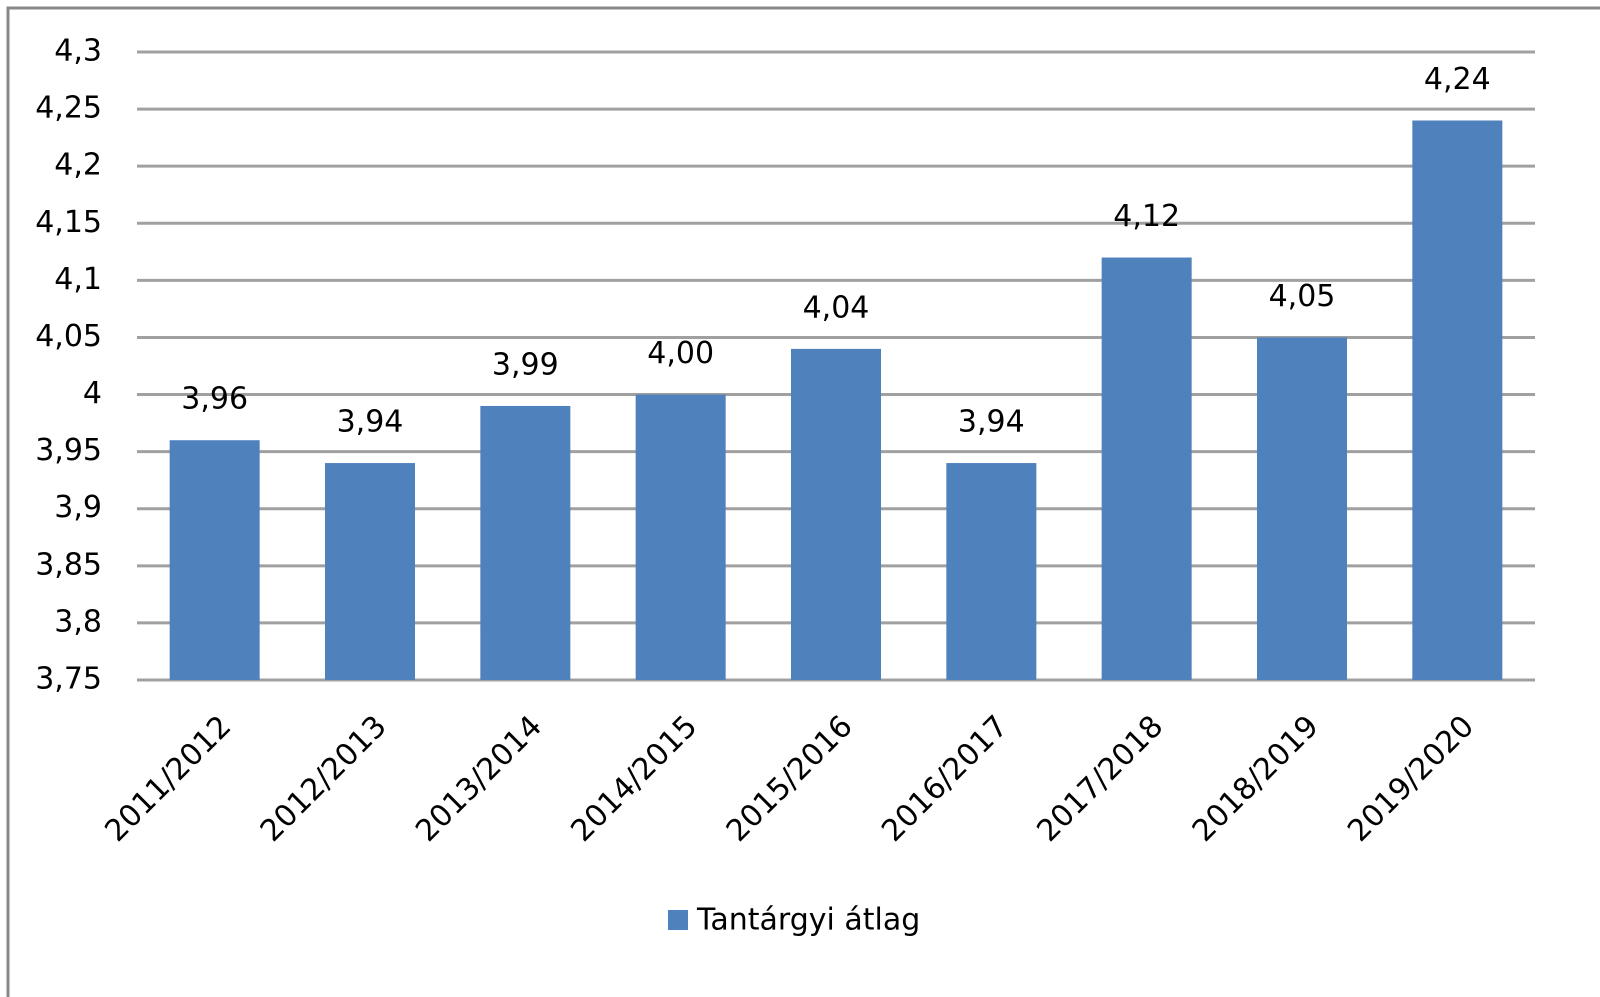  What do you see at coordinates (1302, 296) in the screenshot?
I see `data-label: 4,05` at bounding box center [1302, 296].